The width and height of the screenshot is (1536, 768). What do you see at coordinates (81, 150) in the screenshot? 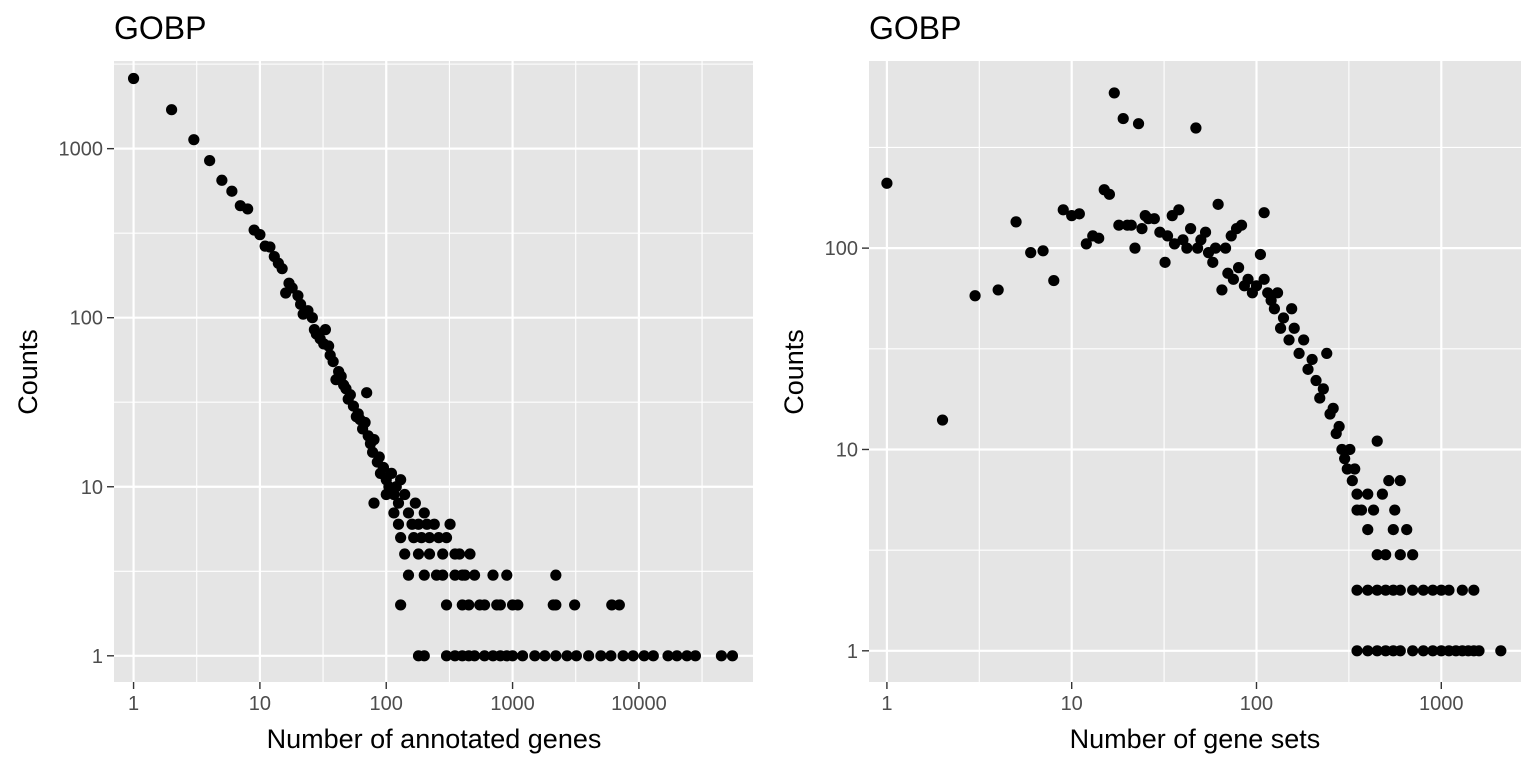
I see `y-tick-label: 1000` at bounding box center [81, 150].